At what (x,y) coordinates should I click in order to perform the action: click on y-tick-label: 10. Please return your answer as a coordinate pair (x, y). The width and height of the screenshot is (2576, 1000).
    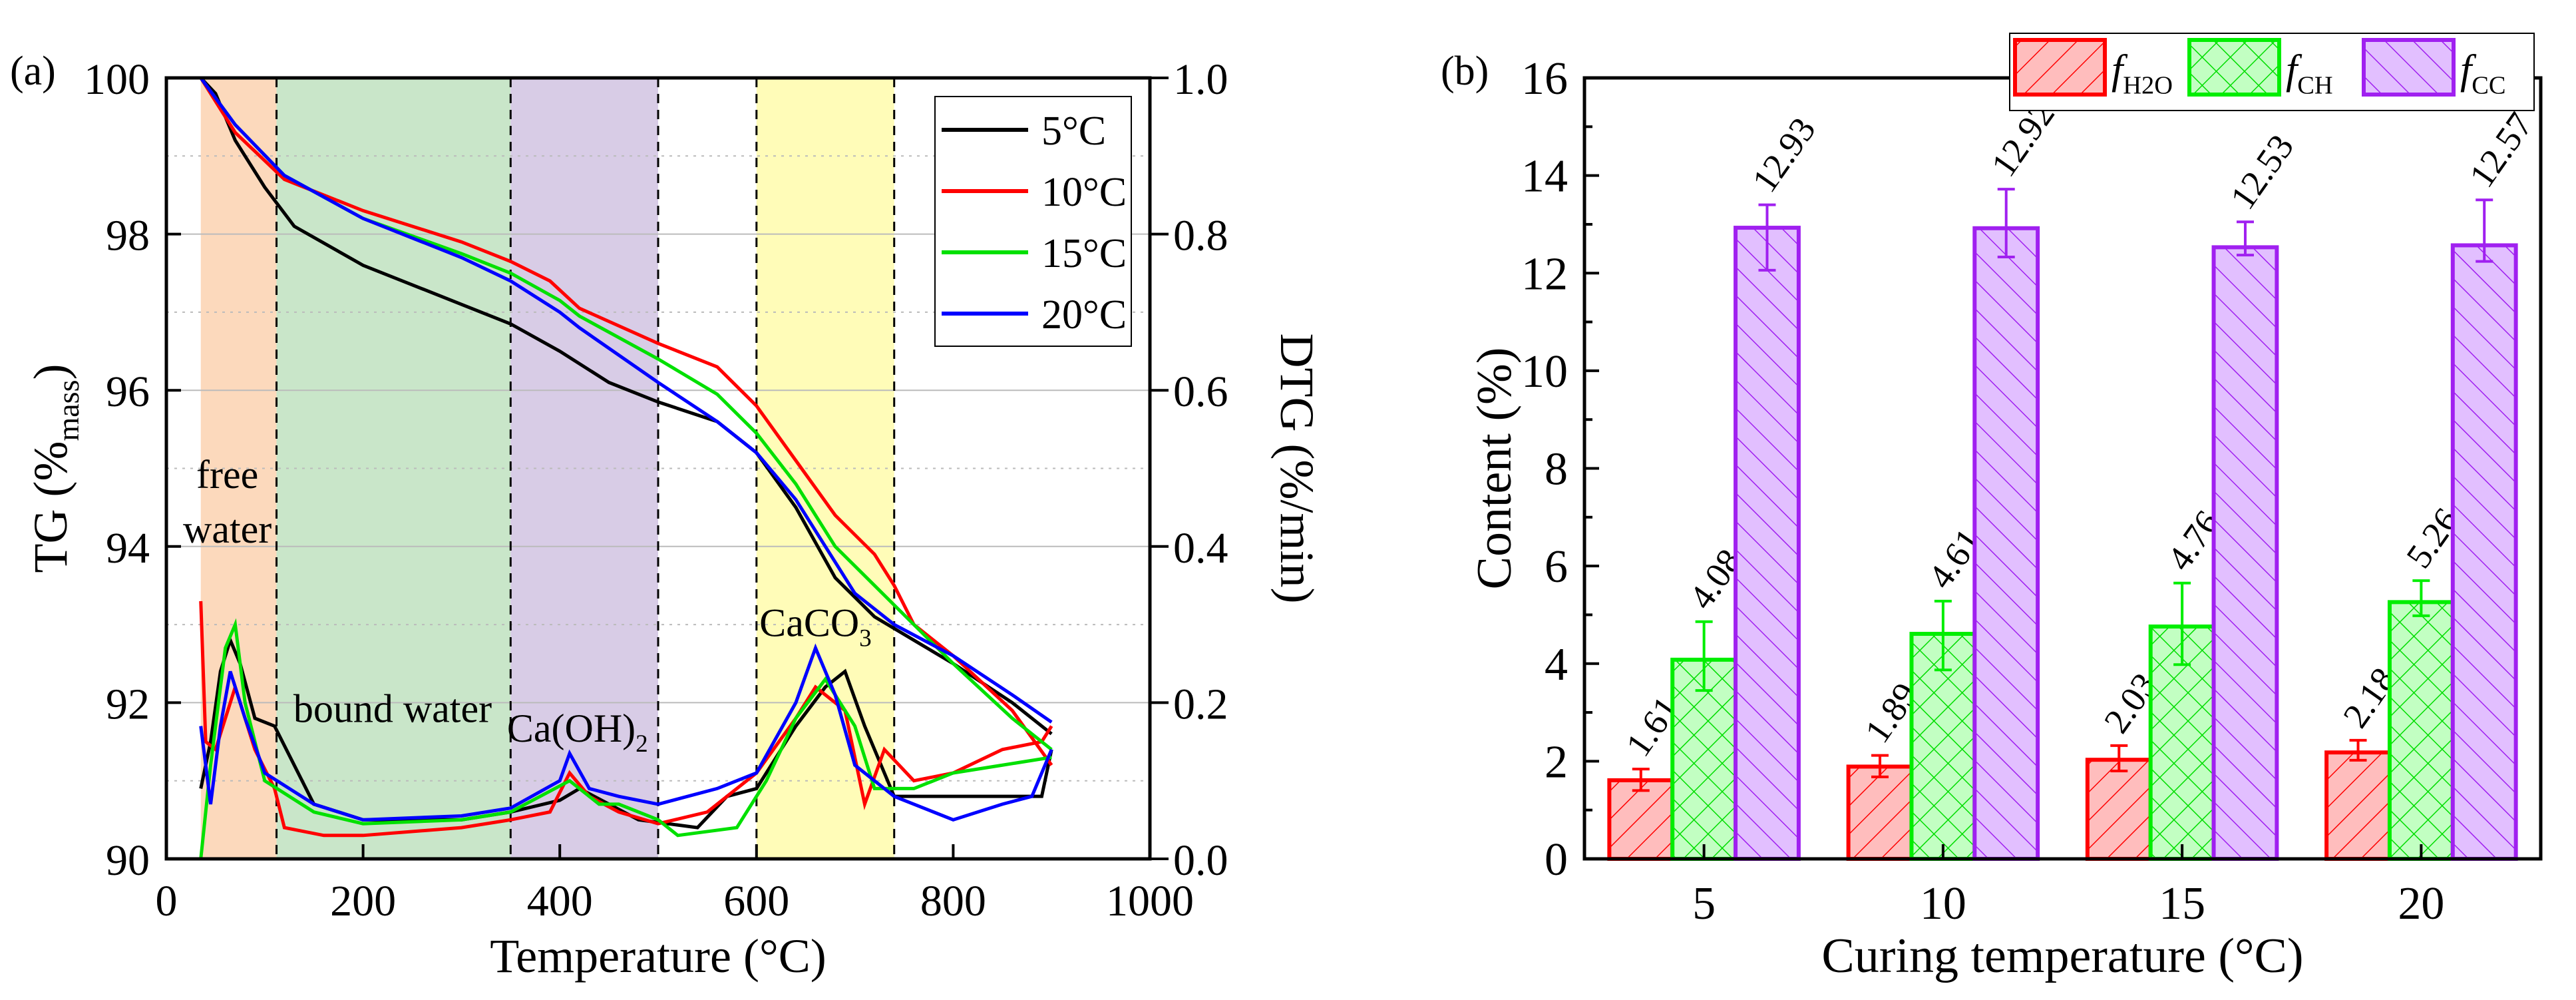
    Looking at the image, I should click on (1545, 372).